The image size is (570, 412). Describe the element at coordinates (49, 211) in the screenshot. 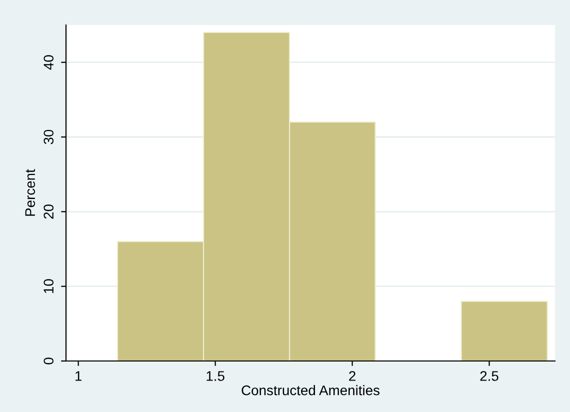

I see `y-tick-label: 20` at that location.